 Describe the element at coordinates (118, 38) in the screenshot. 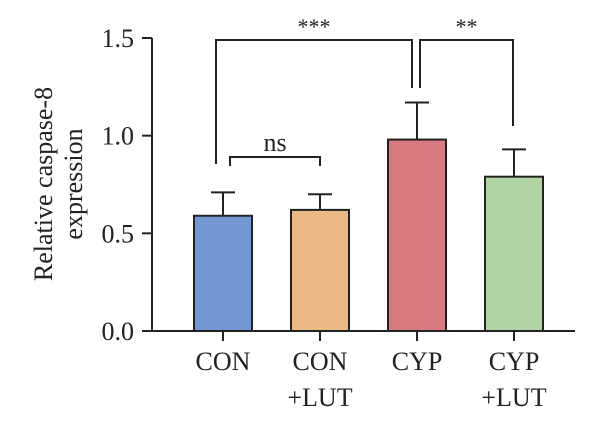

I see `y-tick-label: 1.5` at that location.